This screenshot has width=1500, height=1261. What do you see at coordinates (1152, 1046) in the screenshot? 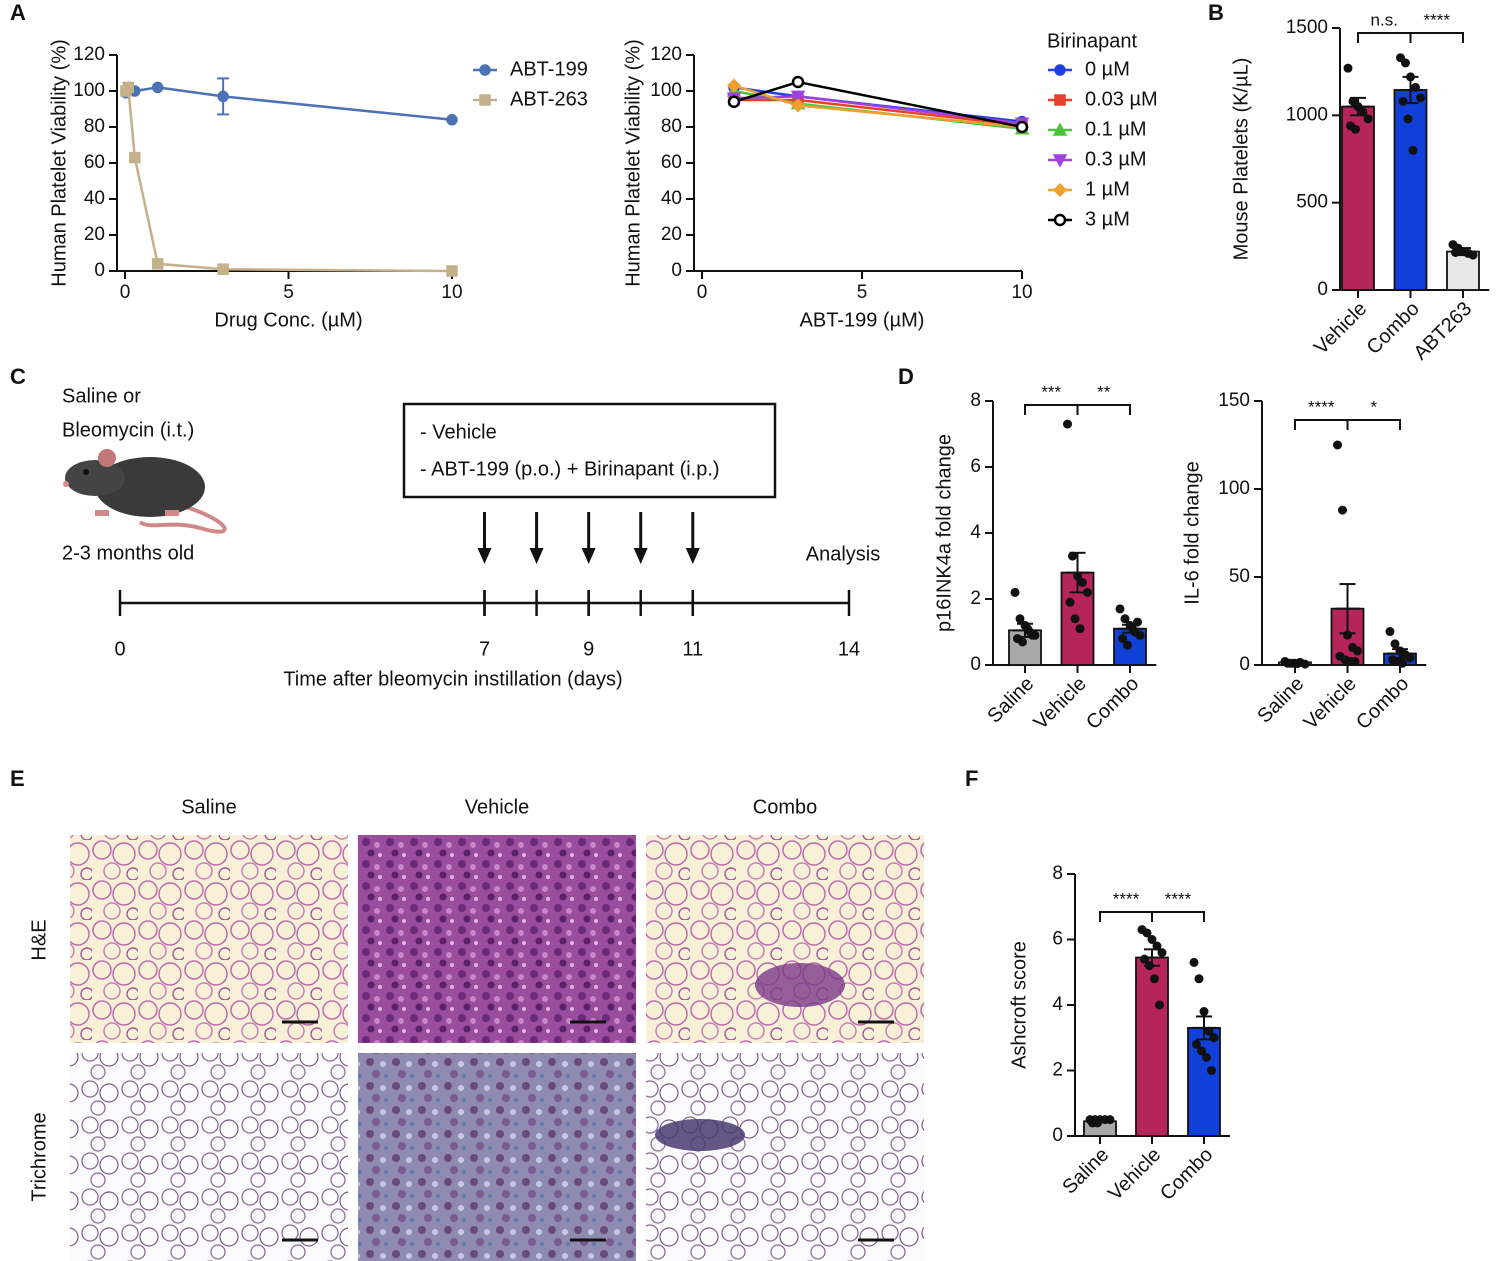
I see `bar` at bounding box center [1152, 1046].